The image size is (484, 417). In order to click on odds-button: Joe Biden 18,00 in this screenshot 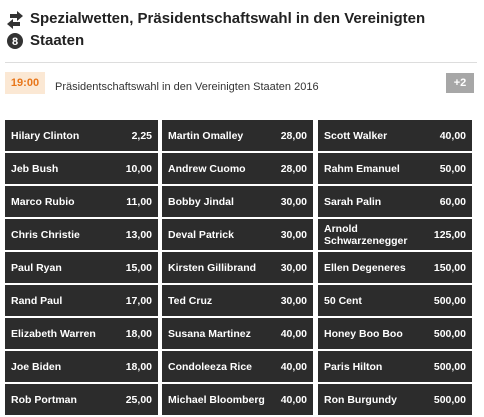, I will do `click(81, 366)`.